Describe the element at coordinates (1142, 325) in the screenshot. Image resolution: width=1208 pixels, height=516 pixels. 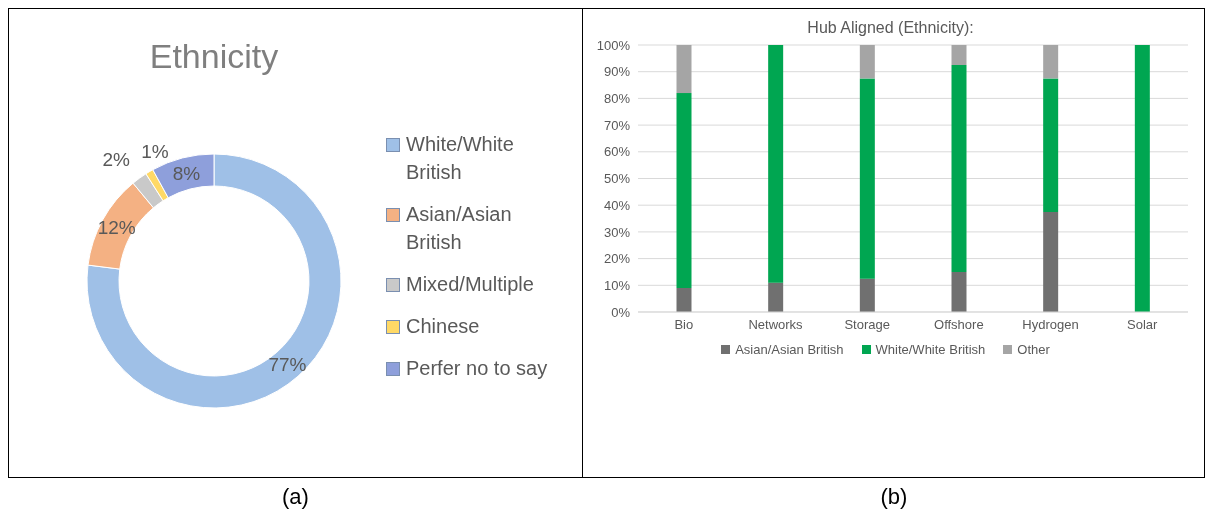
I see `x-tick-label: Solar` at that location.